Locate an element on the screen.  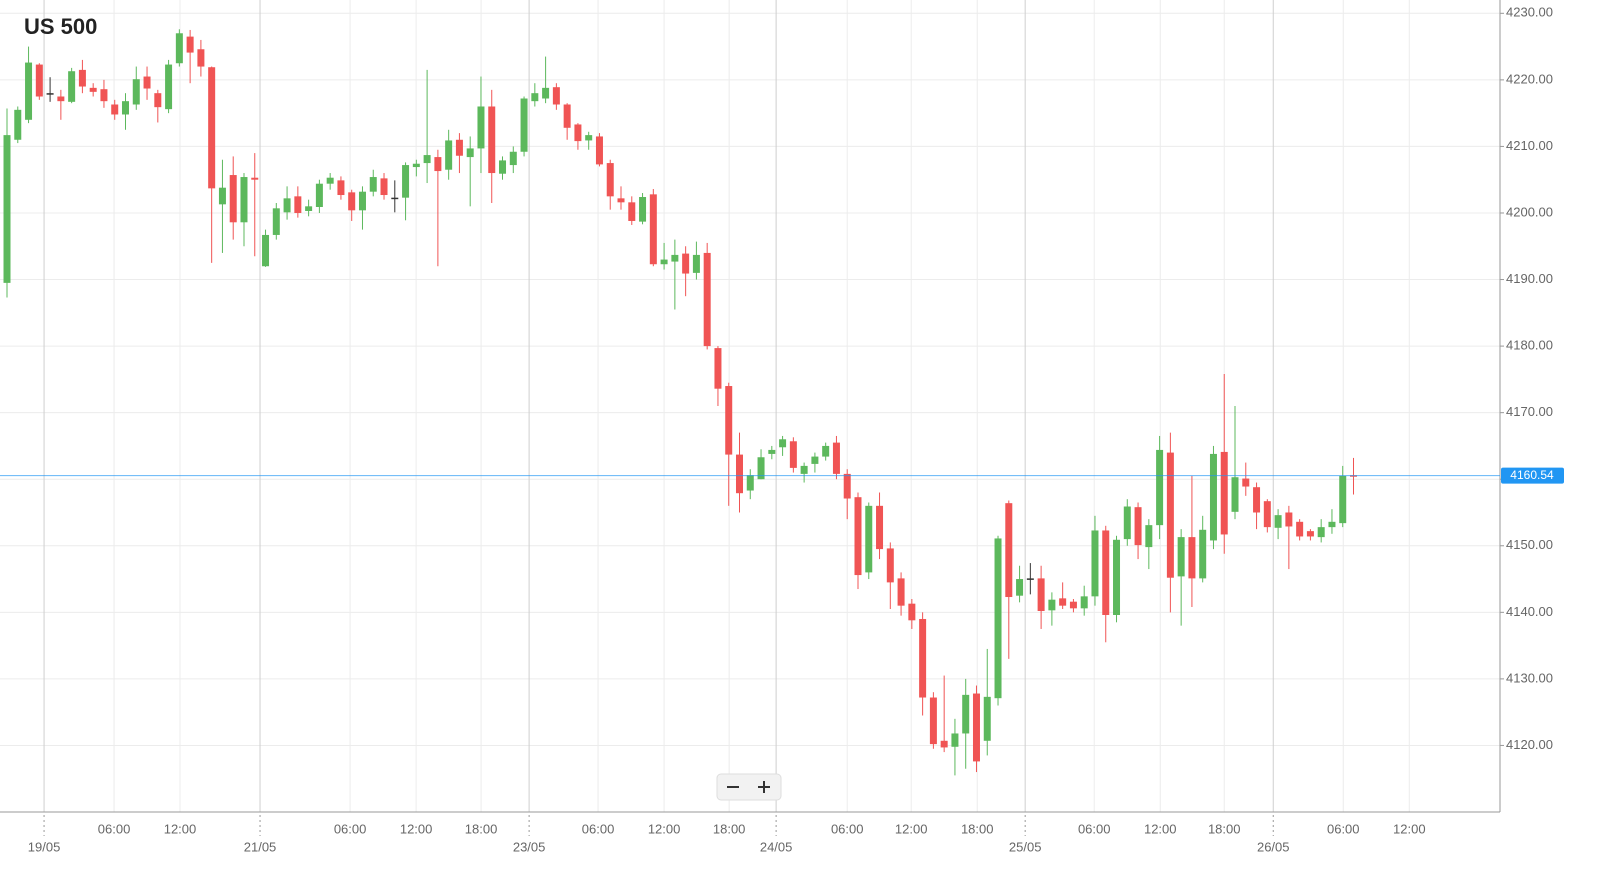
date-tick-label: 25/05 is located at coordinates (1025, 846).